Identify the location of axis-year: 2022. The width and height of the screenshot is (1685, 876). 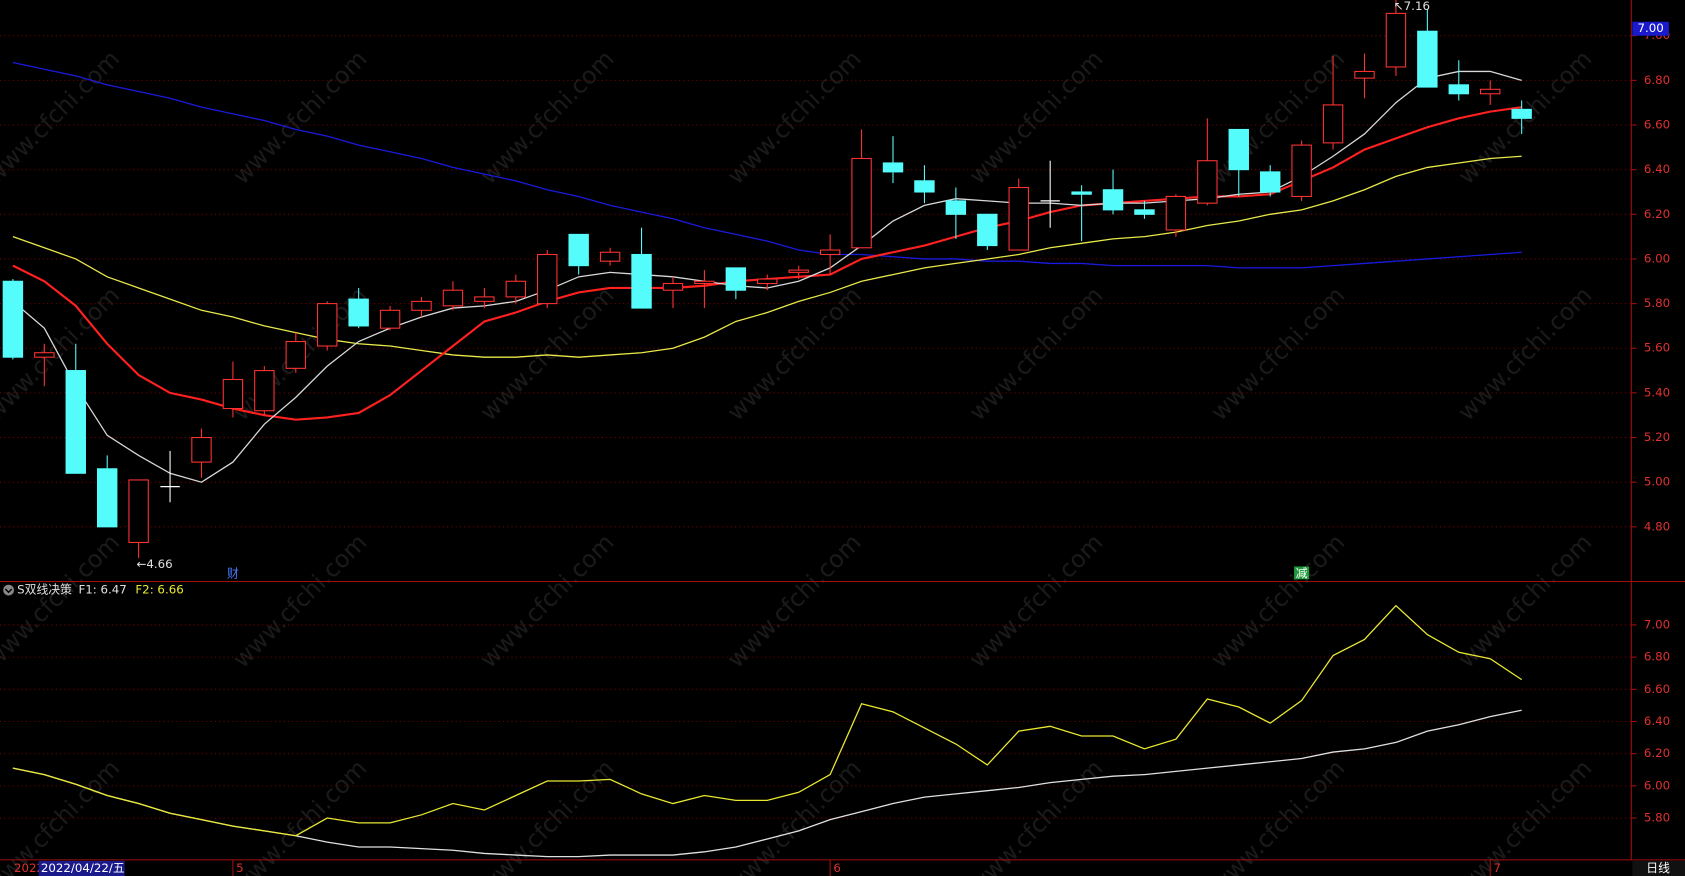
(29, 868).